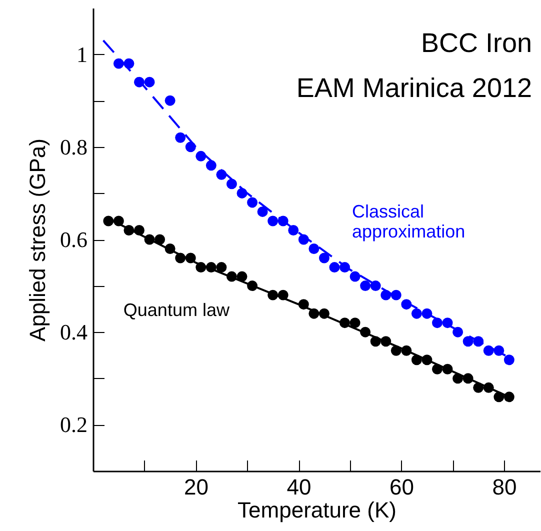 This screenshot has width=541, height=531. What do you see at coordinates (74, 239) in the screenshot?
I see `y-tick-label: 0.6` at bounding box center [74, 239].